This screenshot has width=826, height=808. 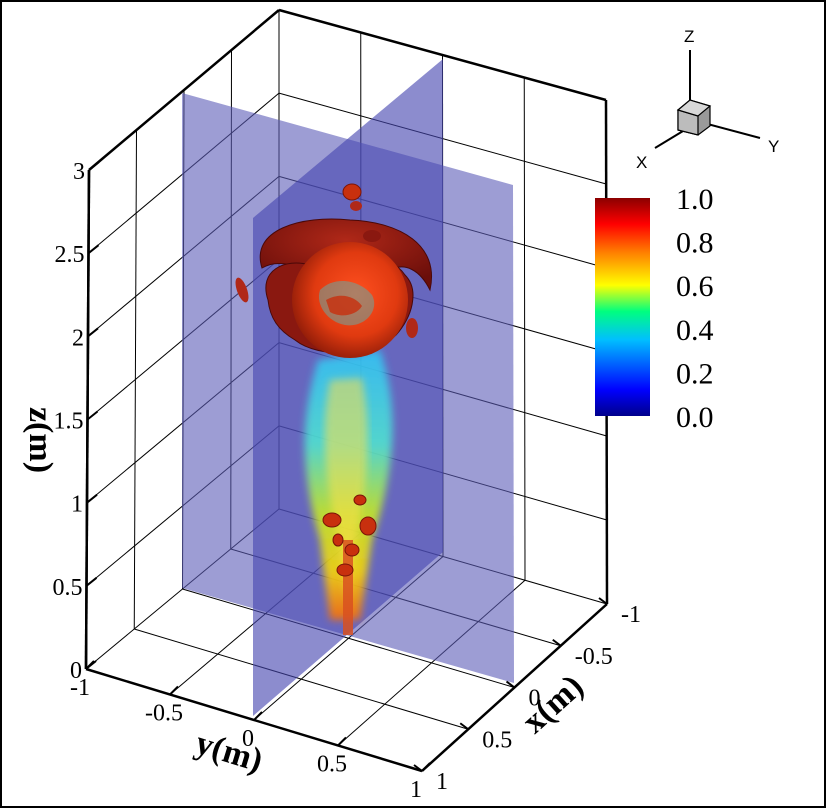 I want to click on x-axis-title: x(m), so click(x=552, y=704).